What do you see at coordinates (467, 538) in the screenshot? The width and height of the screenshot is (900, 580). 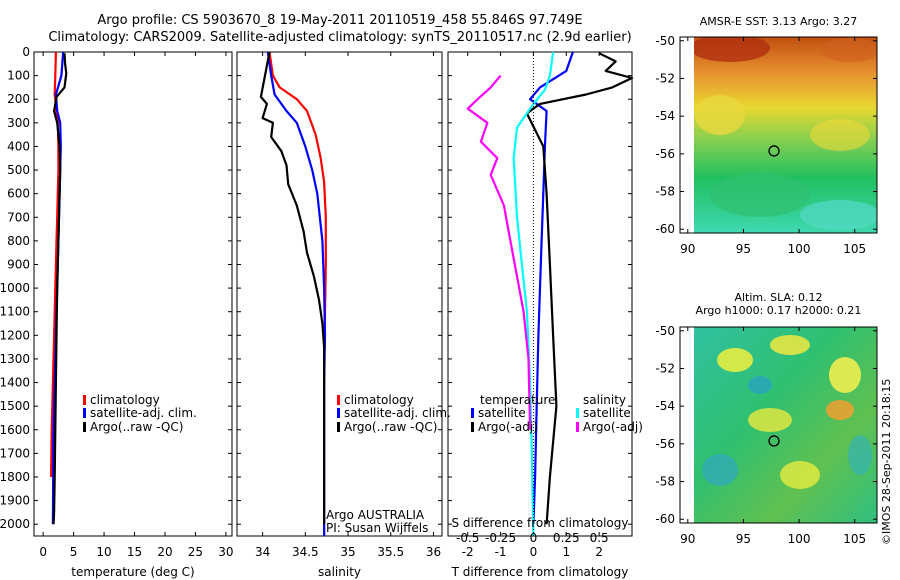 I see `salinity-diff-tick-label: -0.5` at bounding box center [467, 538].